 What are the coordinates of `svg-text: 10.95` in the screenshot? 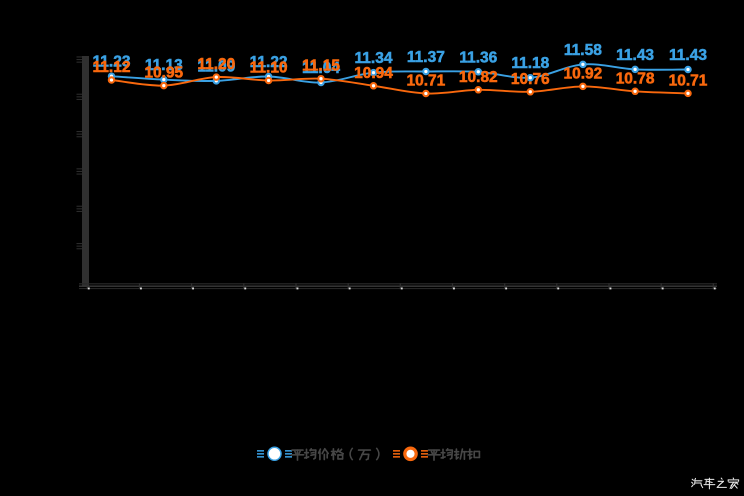 It's located at (163, 73).